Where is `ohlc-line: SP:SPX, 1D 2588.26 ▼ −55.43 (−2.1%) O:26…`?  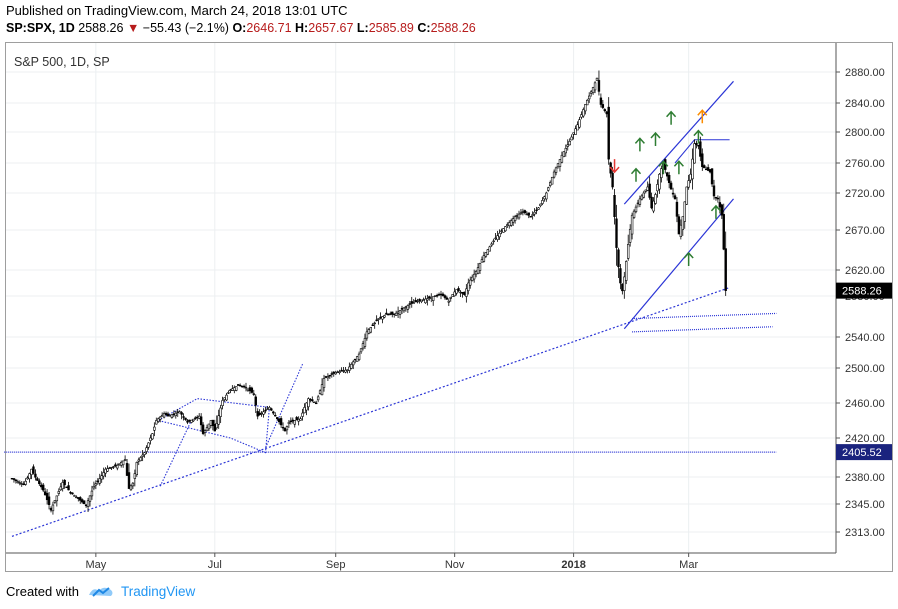
ohlc-line: SP:SPX, 1D 2588.26 ▼ −55.43 (−2.1%) O:26… is located at coordinates (241, 28).